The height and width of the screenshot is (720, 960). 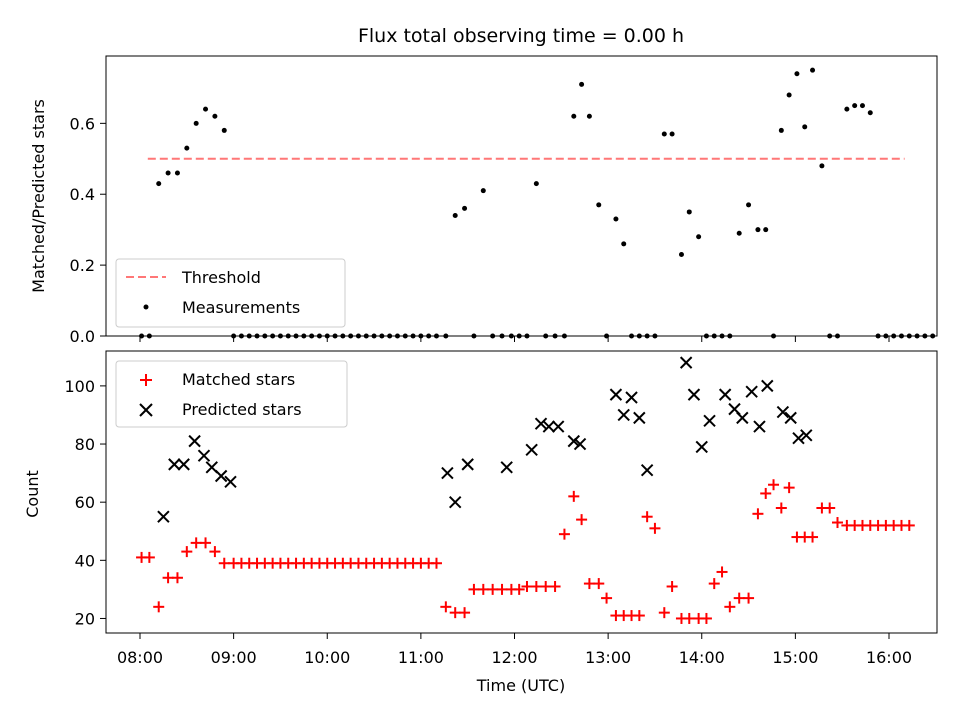 What do you see at coordinates (514, 657) in the screenshot?
I see `bottom-x-tick-label: 12:00` at bounding box center [514, 657].